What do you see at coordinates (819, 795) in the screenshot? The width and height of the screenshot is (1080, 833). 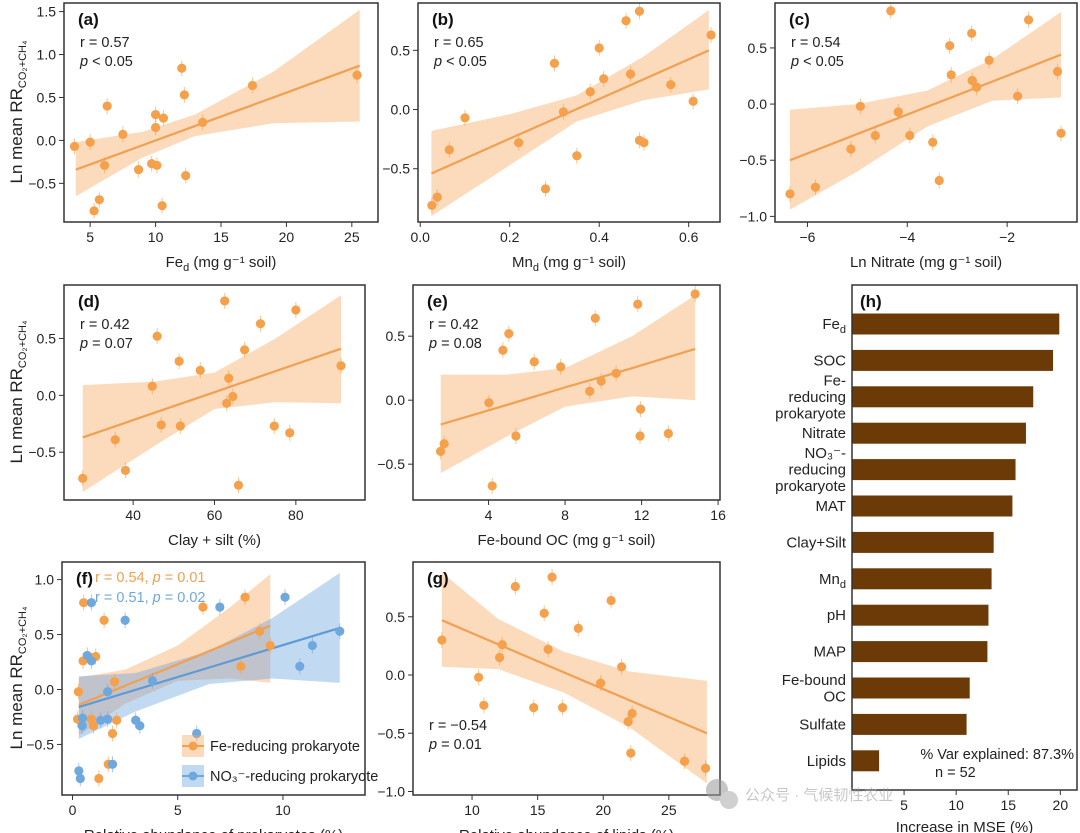 I see `watermark-text: 公众号 · 气候韧性农业` at bounding box center [819, 795].